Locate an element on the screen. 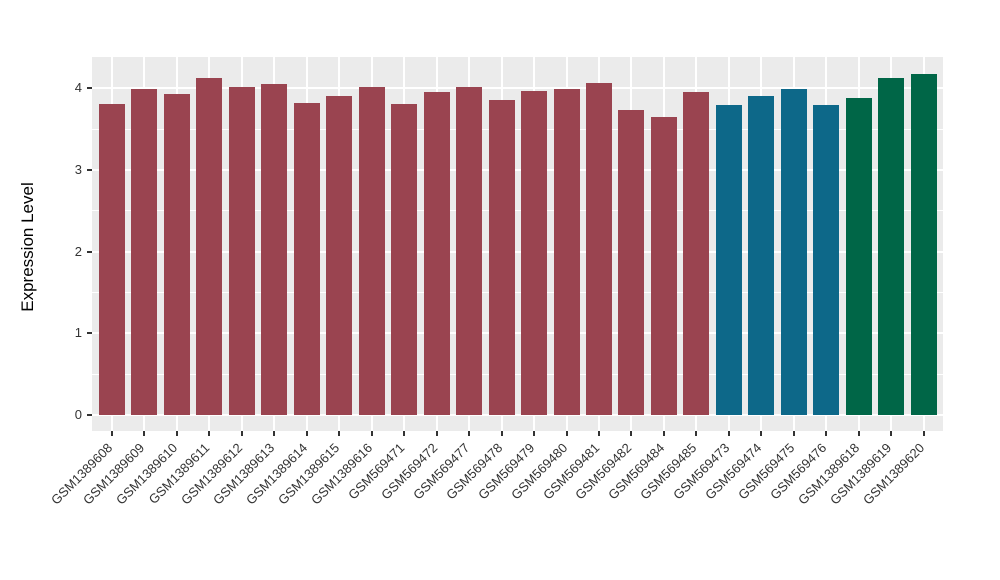 The height and width of the screenshot is (580, 1000). bar-GSM569479 is located at coordinates (534, 252).